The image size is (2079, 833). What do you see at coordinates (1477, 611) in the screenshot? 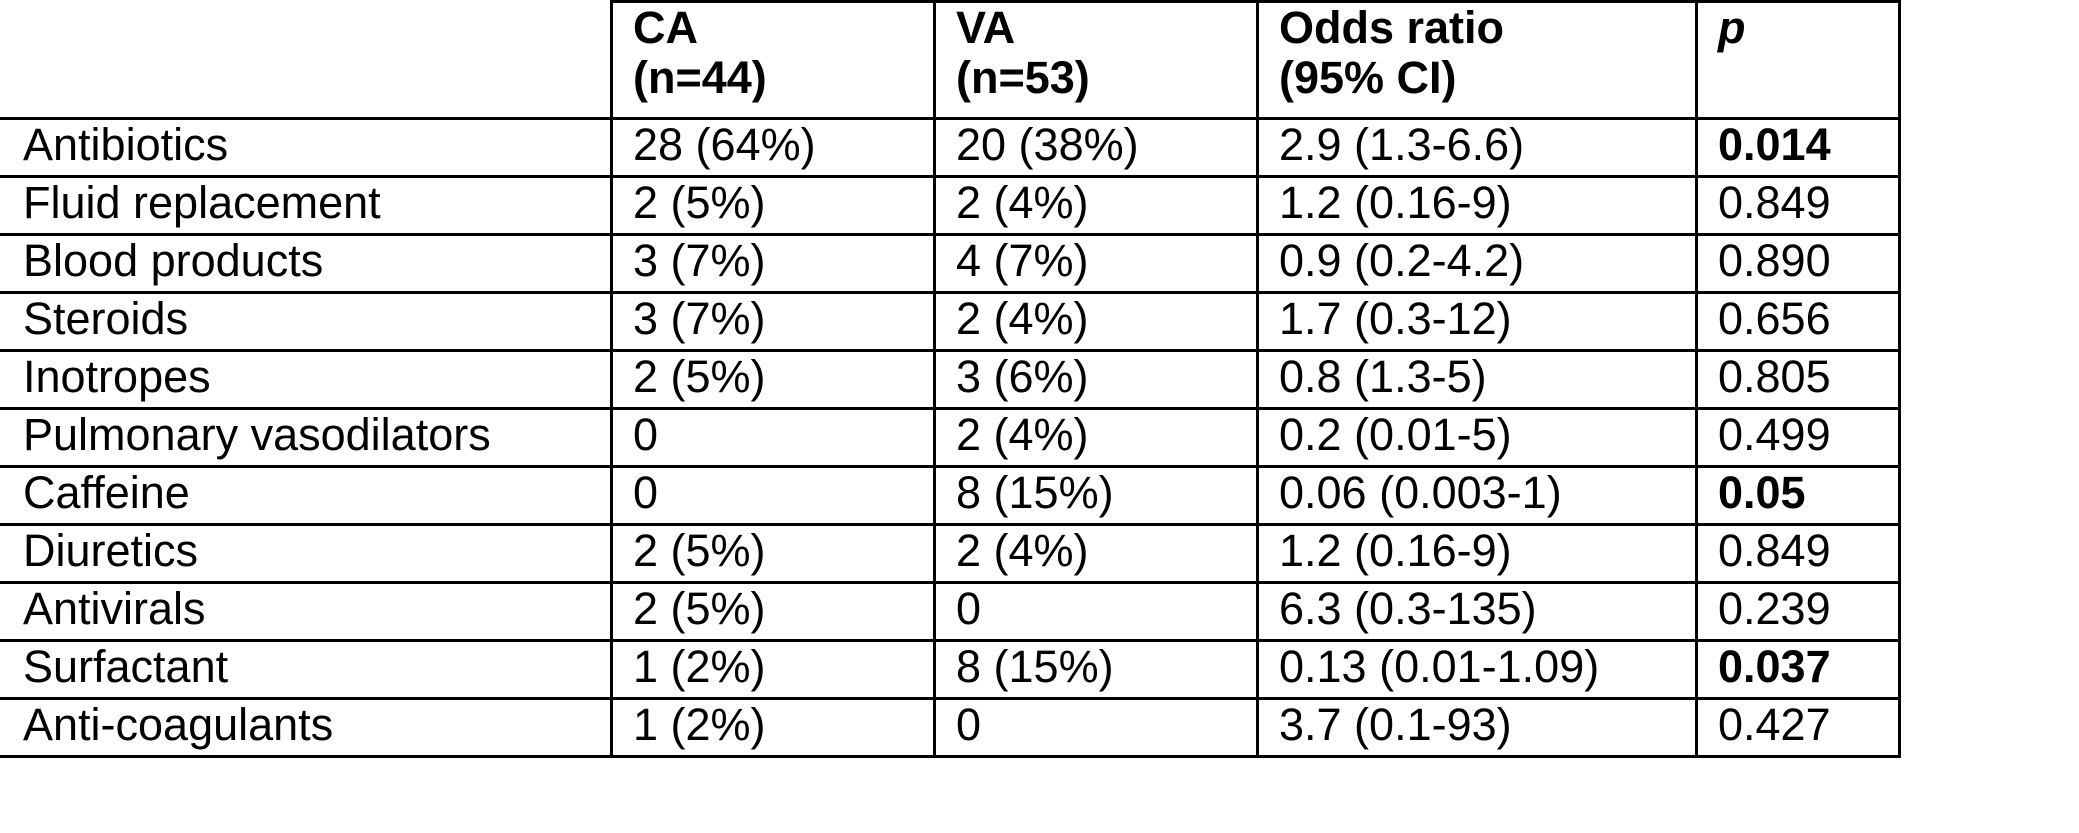
I see `cell-odds-ratio: 6.3 (0.3-135)` at bounding box center [1477, 611].